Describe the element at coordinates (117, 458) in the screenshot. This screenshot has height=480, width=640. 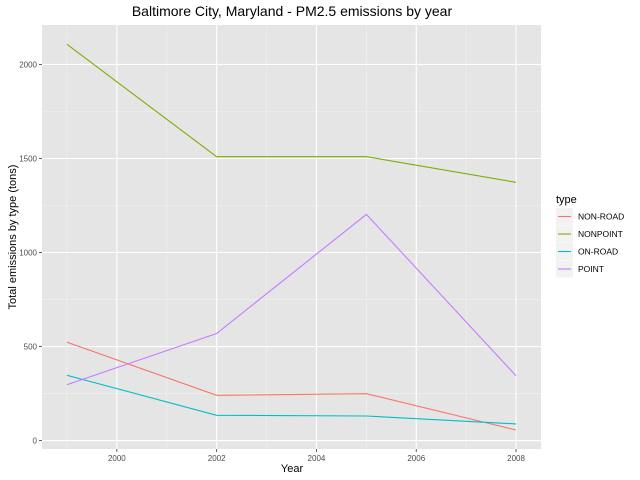
I see `x-tick-label: 2000` at that location.